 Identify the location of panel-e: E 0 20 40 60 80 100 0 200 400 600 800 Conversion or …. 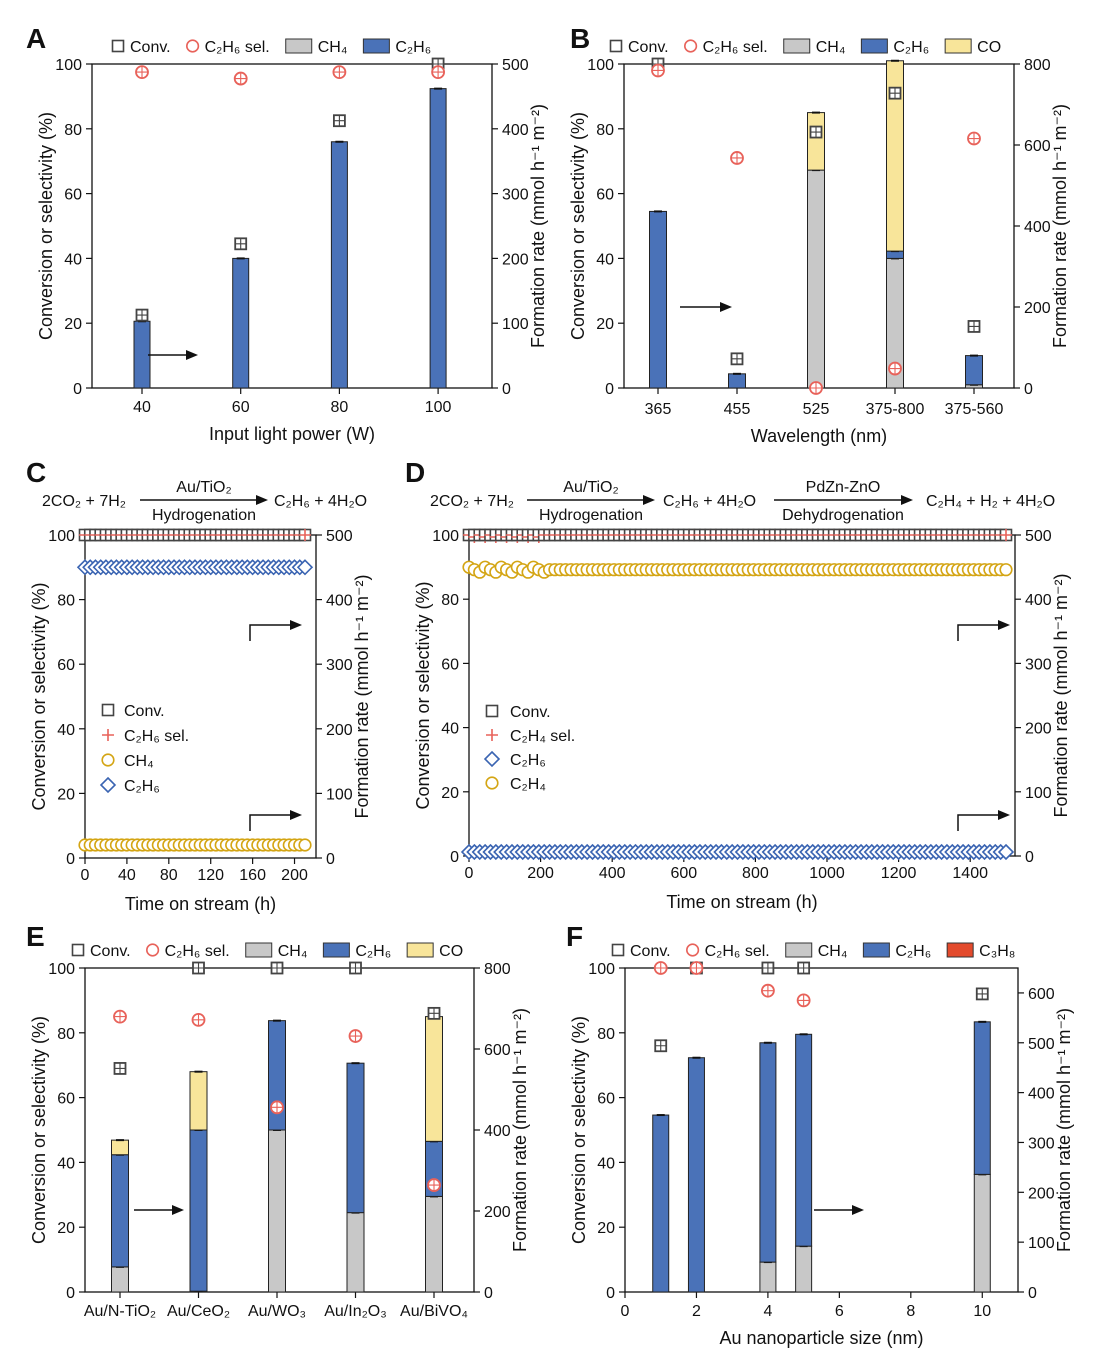
(278, 1120).